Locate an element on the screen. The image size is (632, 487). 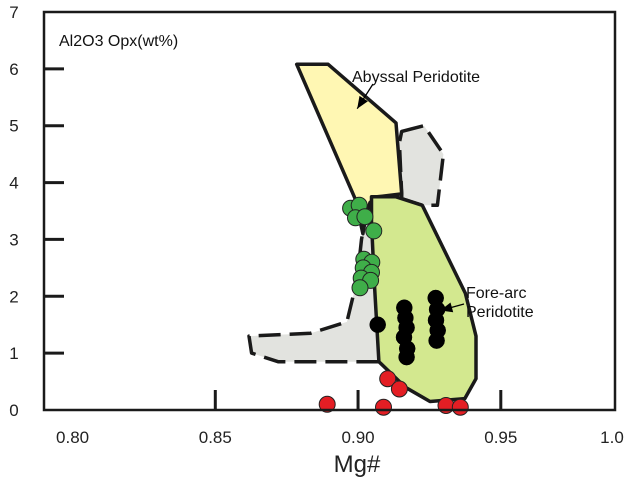
annotation-forearc-arrowhead is located at coordinates (447, 307).